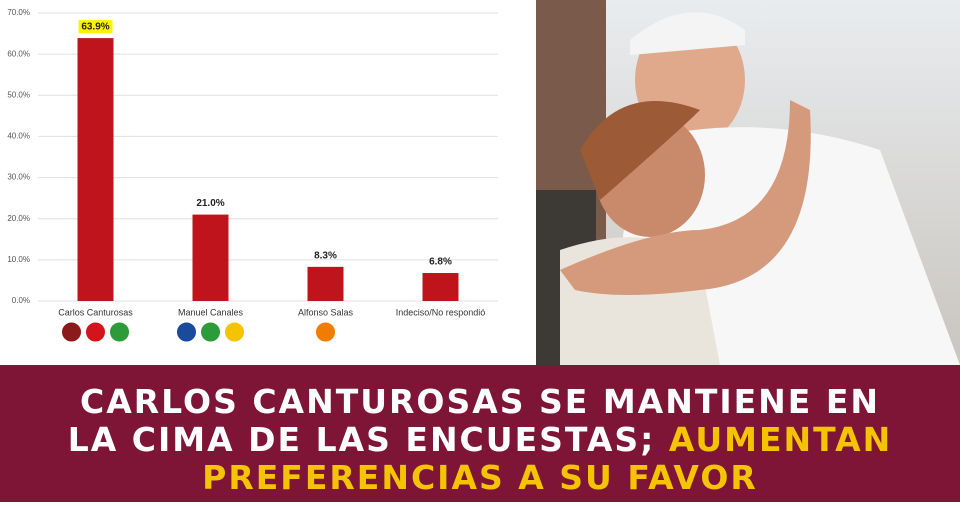  What do you see at coordinates (18, 136) in the screenshot?
I see `y-tick-label: 40.0%` at bounding box center [18, 136].